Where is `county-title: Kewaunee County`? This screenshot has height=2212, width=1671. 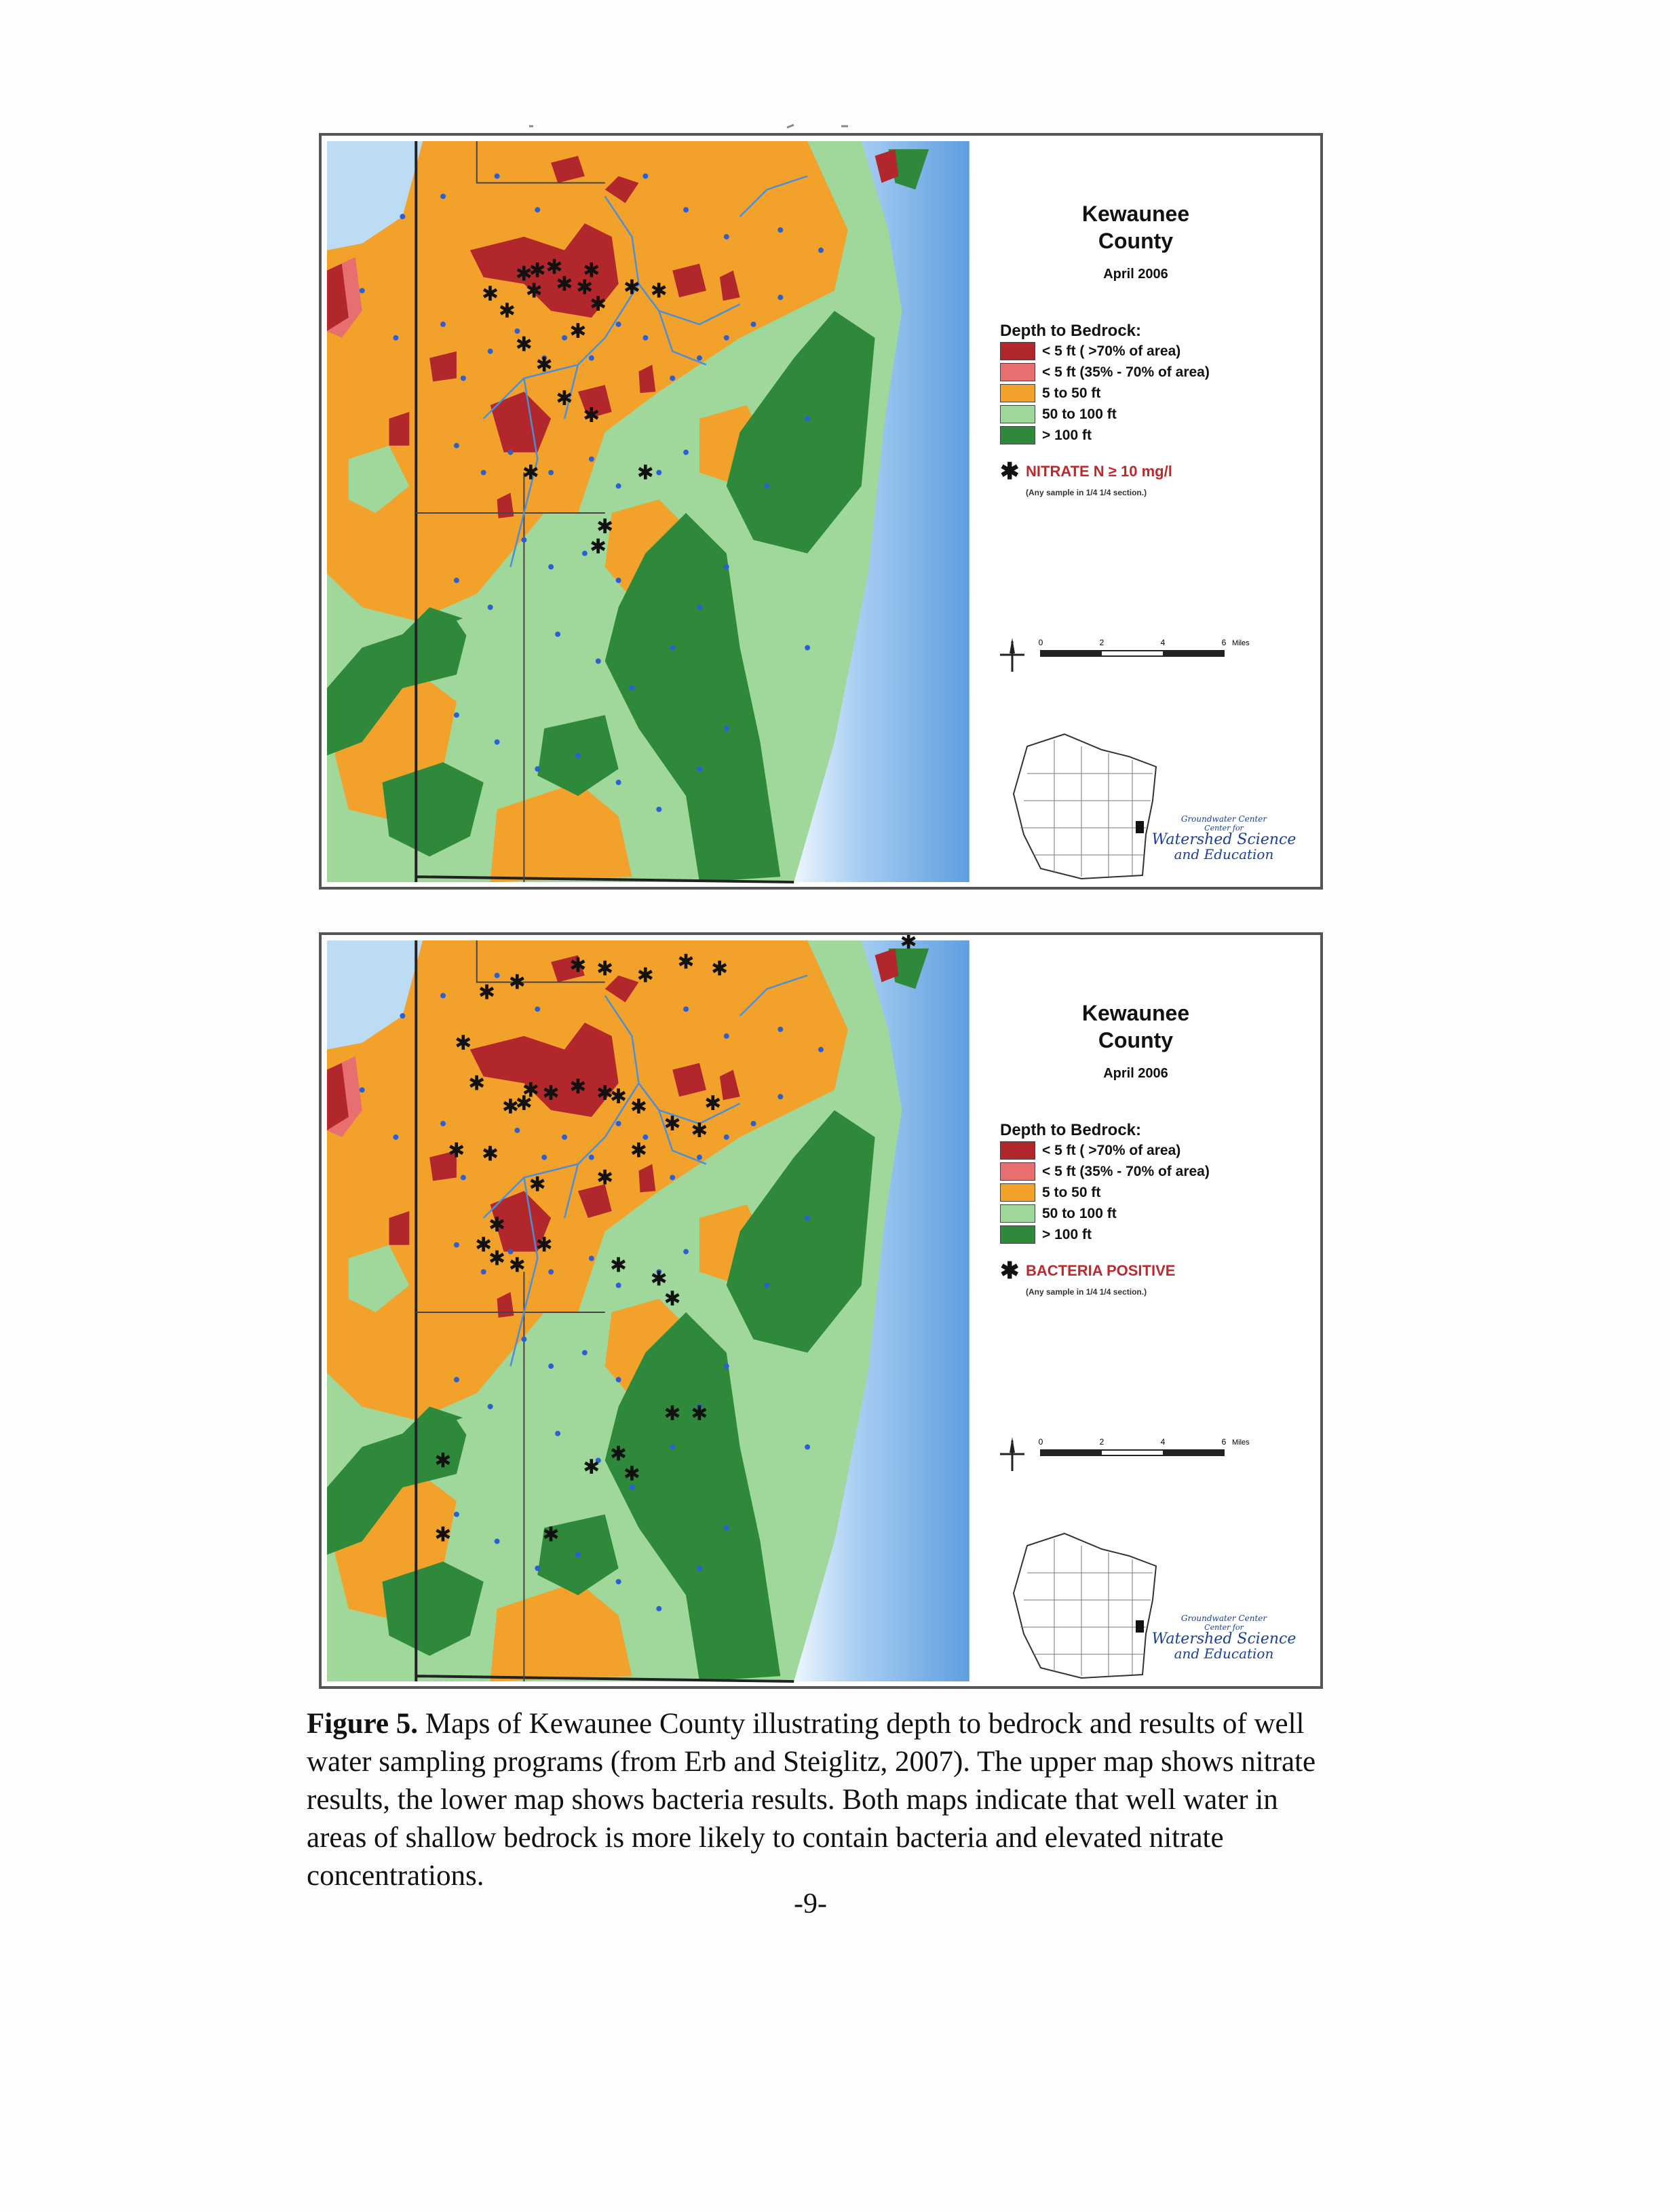 county-title: Kewaunee County is located at coordinates (1135, 227).